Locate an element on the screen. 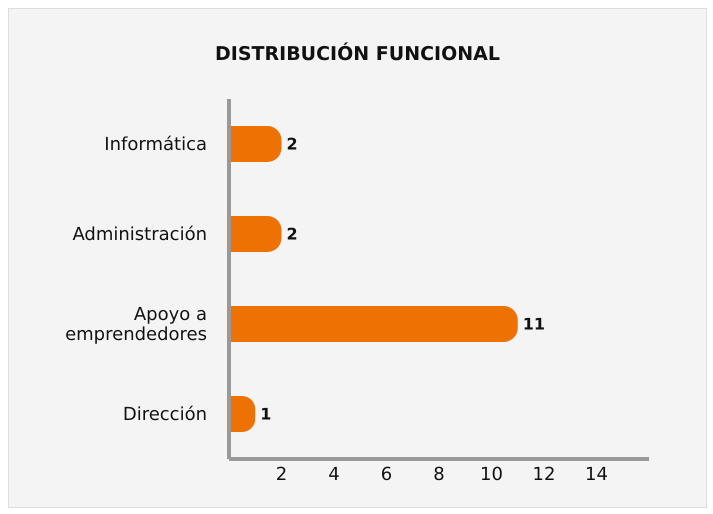  y-tick-label: Dirección is located at coordinates (164, 414).